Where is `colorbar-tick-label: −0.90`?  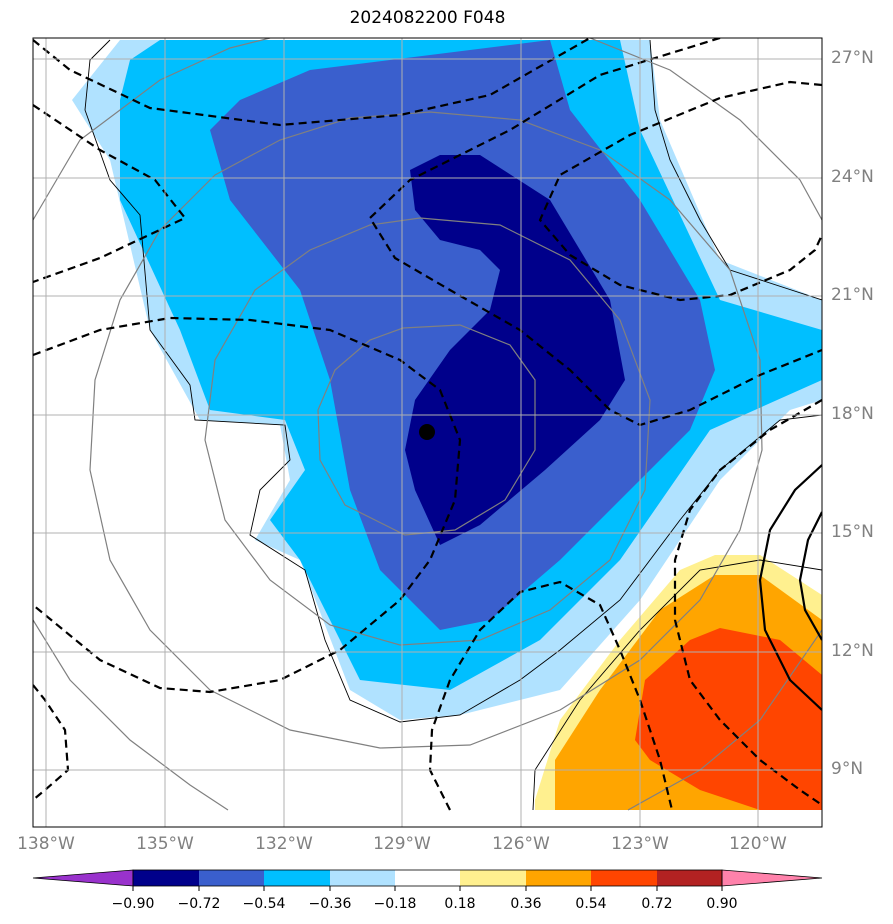
colorbar-tick-label: −0.90 is located at coordinates (133, 904).